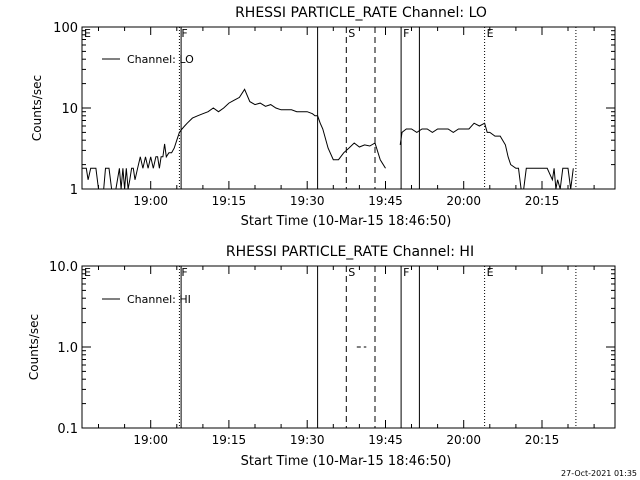  I want to click on legend: Channel: LO, so click(148, 59).